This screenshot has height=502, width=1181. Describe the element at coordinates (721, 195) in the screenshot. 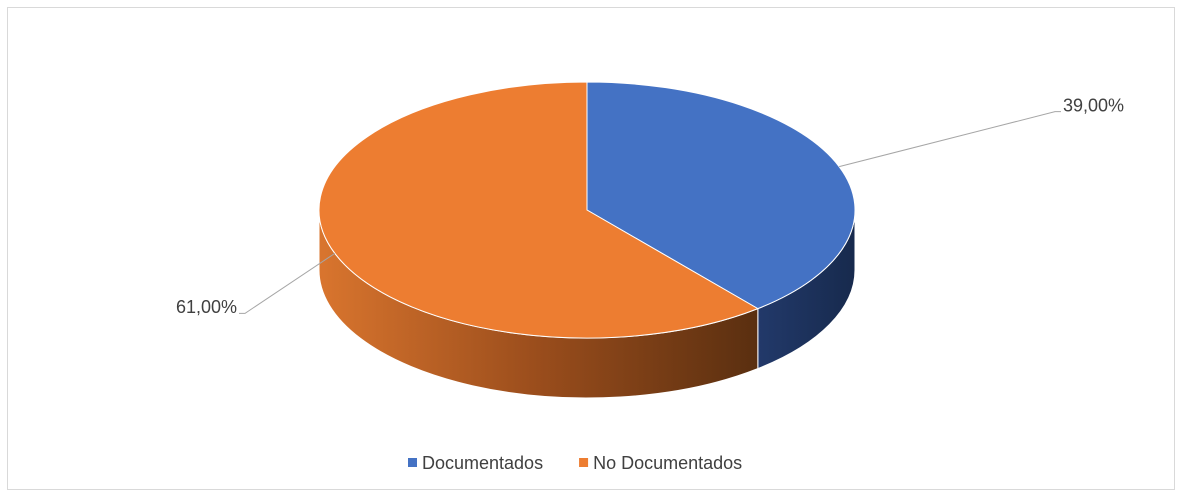

I see `pie-slice` at that location.